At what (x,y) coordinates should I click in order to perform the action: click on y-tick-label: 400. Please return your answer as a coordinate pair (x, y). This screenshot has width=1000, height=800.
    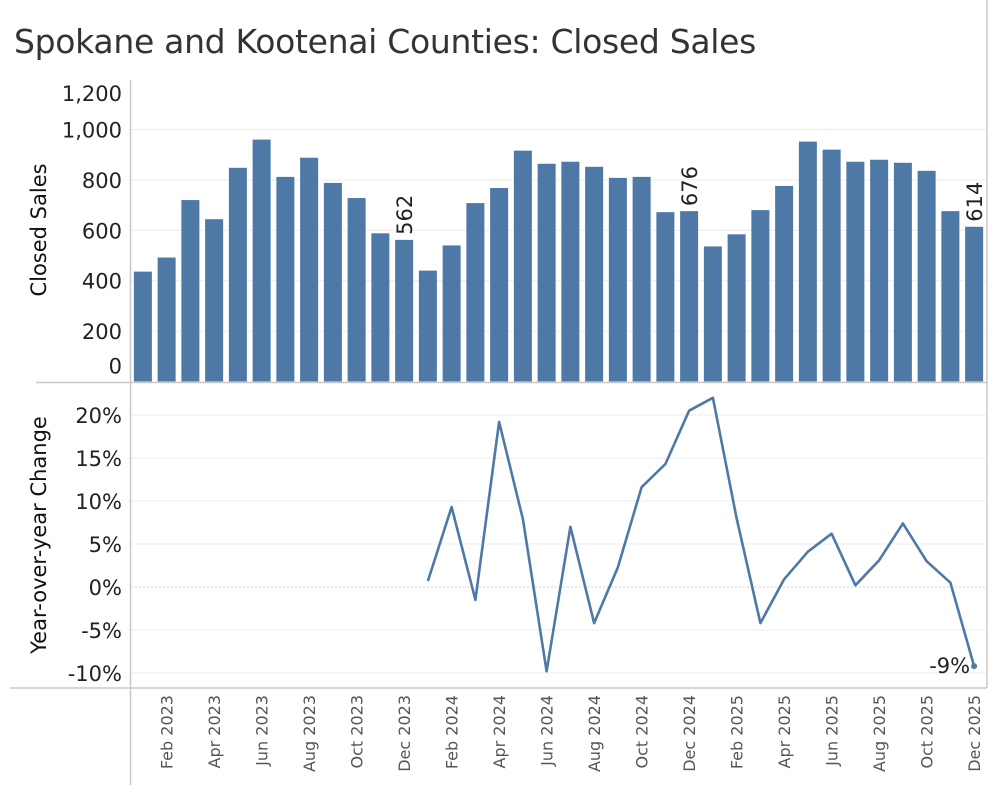
    Looking at the image, I should click on (102, 282).